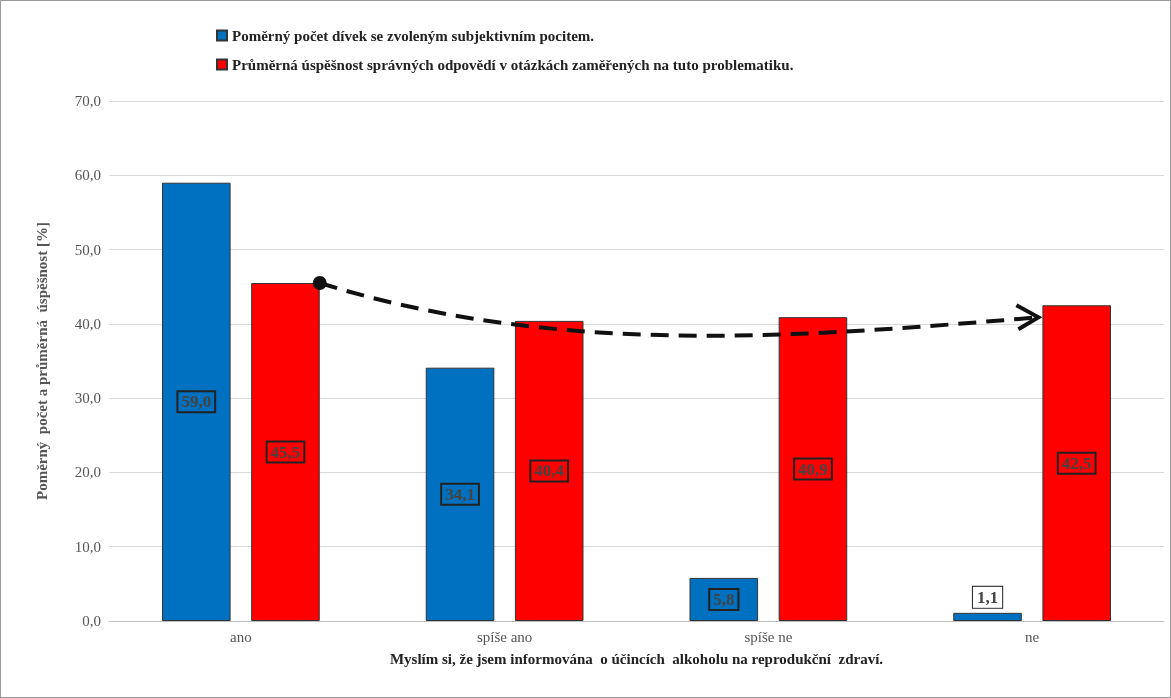 The height and width of the screenshot is (698, 1171). What do you see at coordinates (41, 361) in the screenshot?
I see `y-axis-title: Poměrný počet a průměrná úspěšnost [%]` at bounding box center [41, 361].